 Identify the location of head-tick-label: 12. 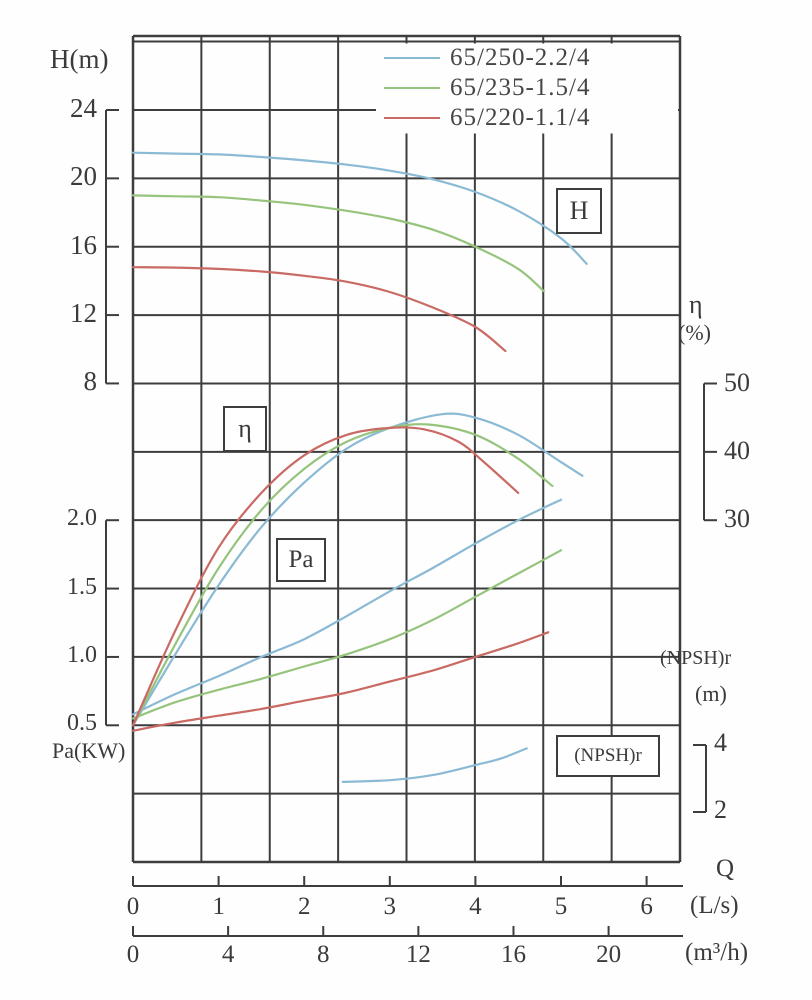
(83, 313).